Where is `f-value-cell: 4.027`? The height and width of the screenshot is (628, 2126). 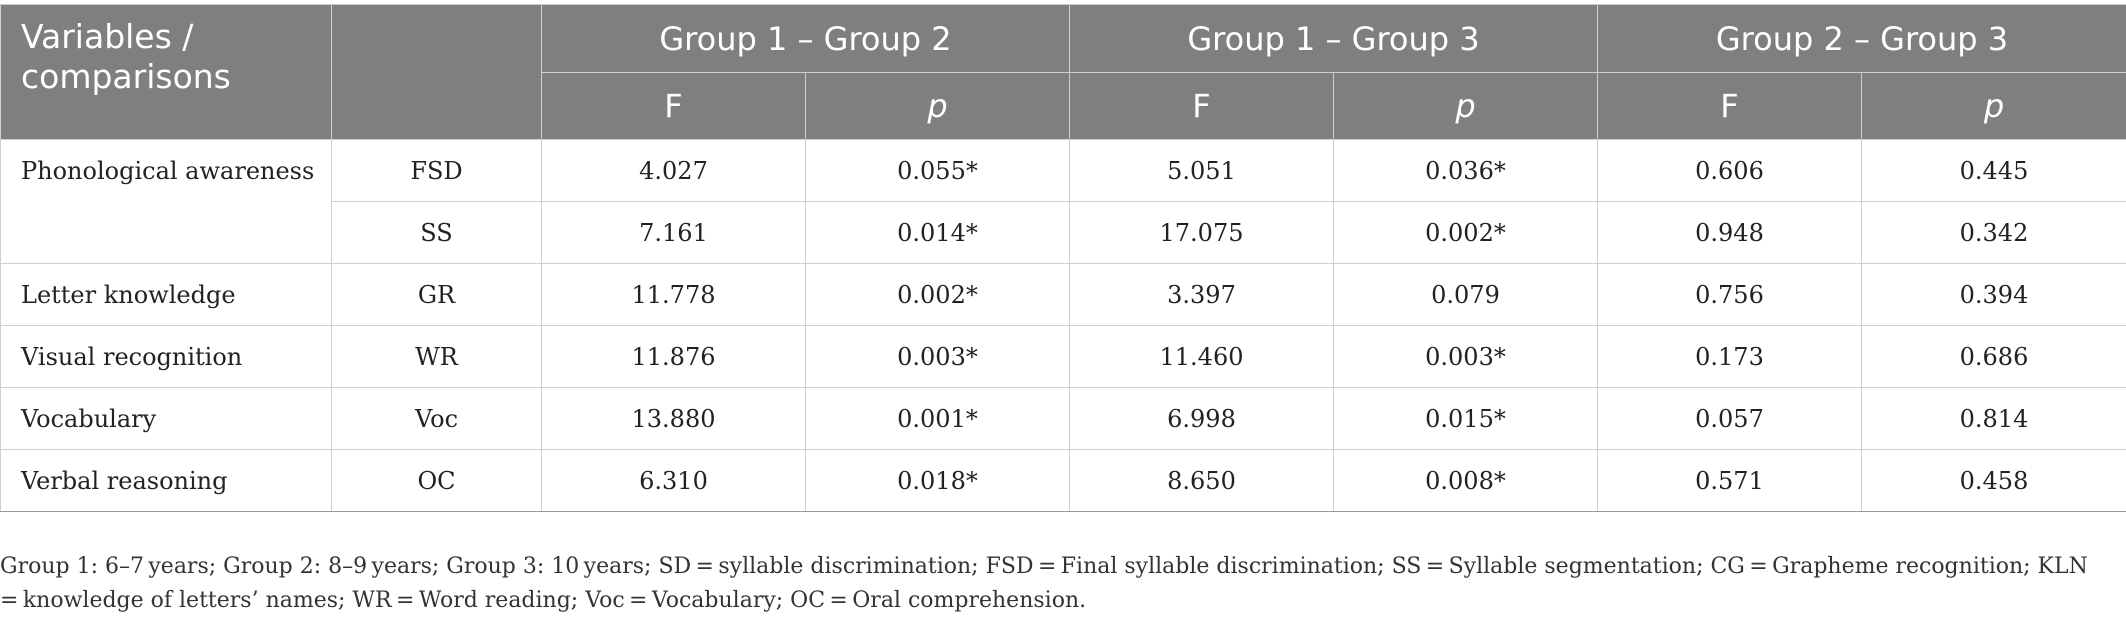
f-value-cell: 4.027 is located at coordinates (673, 170).